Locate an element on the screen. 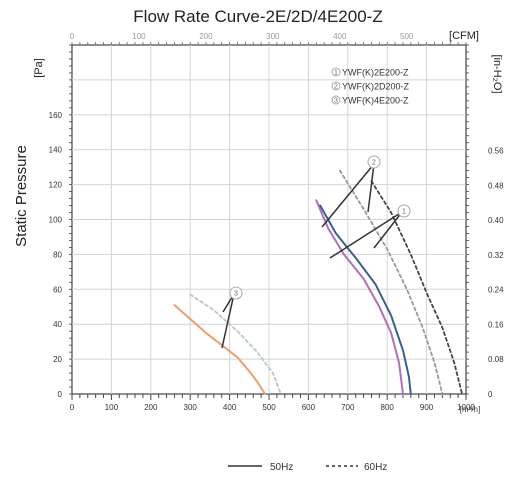  callout-2-badge is located at coordinates (374, 162).